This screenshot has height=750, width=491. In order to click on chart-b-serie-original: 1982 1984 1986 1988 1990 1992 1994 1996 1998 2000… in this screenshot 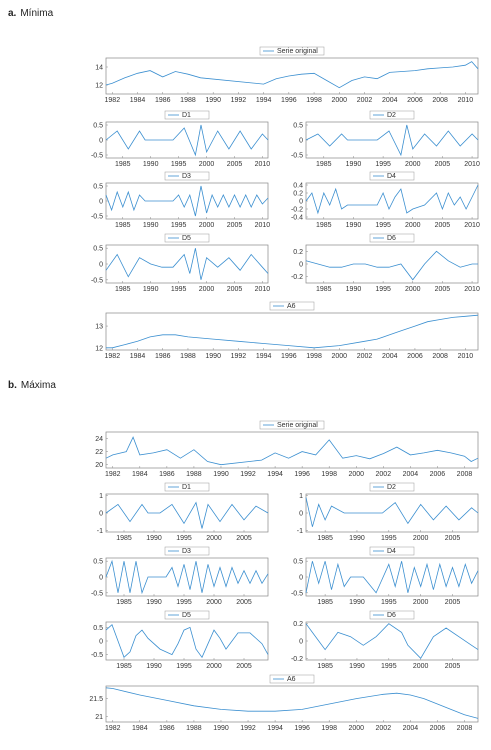, I will do `click(287, 449)`.